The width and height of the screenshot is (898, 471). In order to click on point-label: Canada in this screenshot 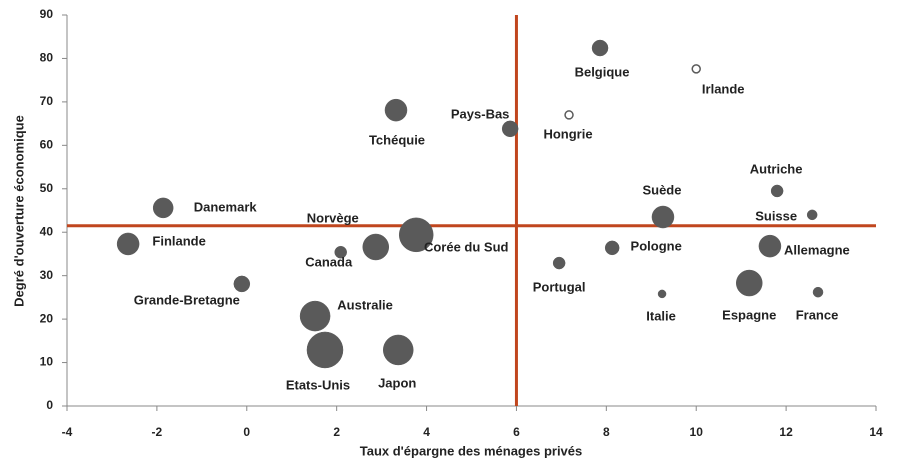, I will do `click(329, 262)`.